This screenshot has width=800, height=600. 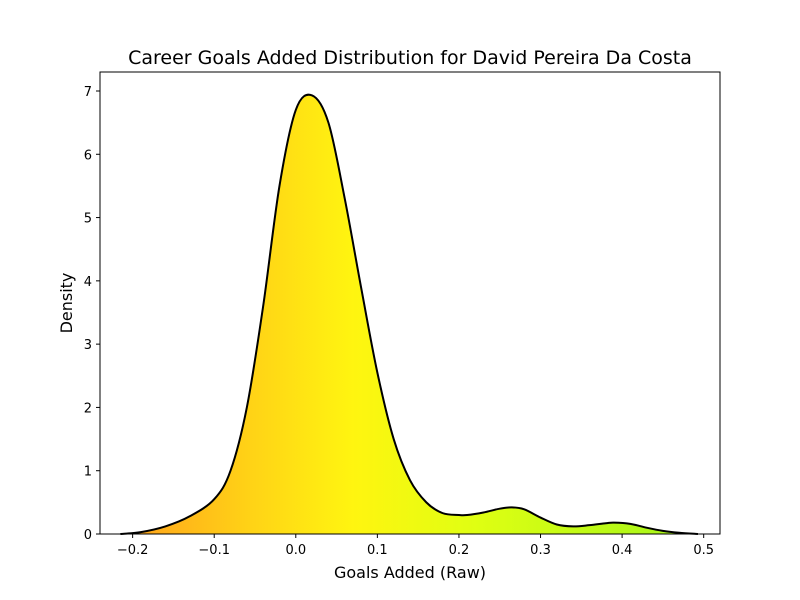 I want to click on y-tick-label: 4, so click(x=88, y=282).